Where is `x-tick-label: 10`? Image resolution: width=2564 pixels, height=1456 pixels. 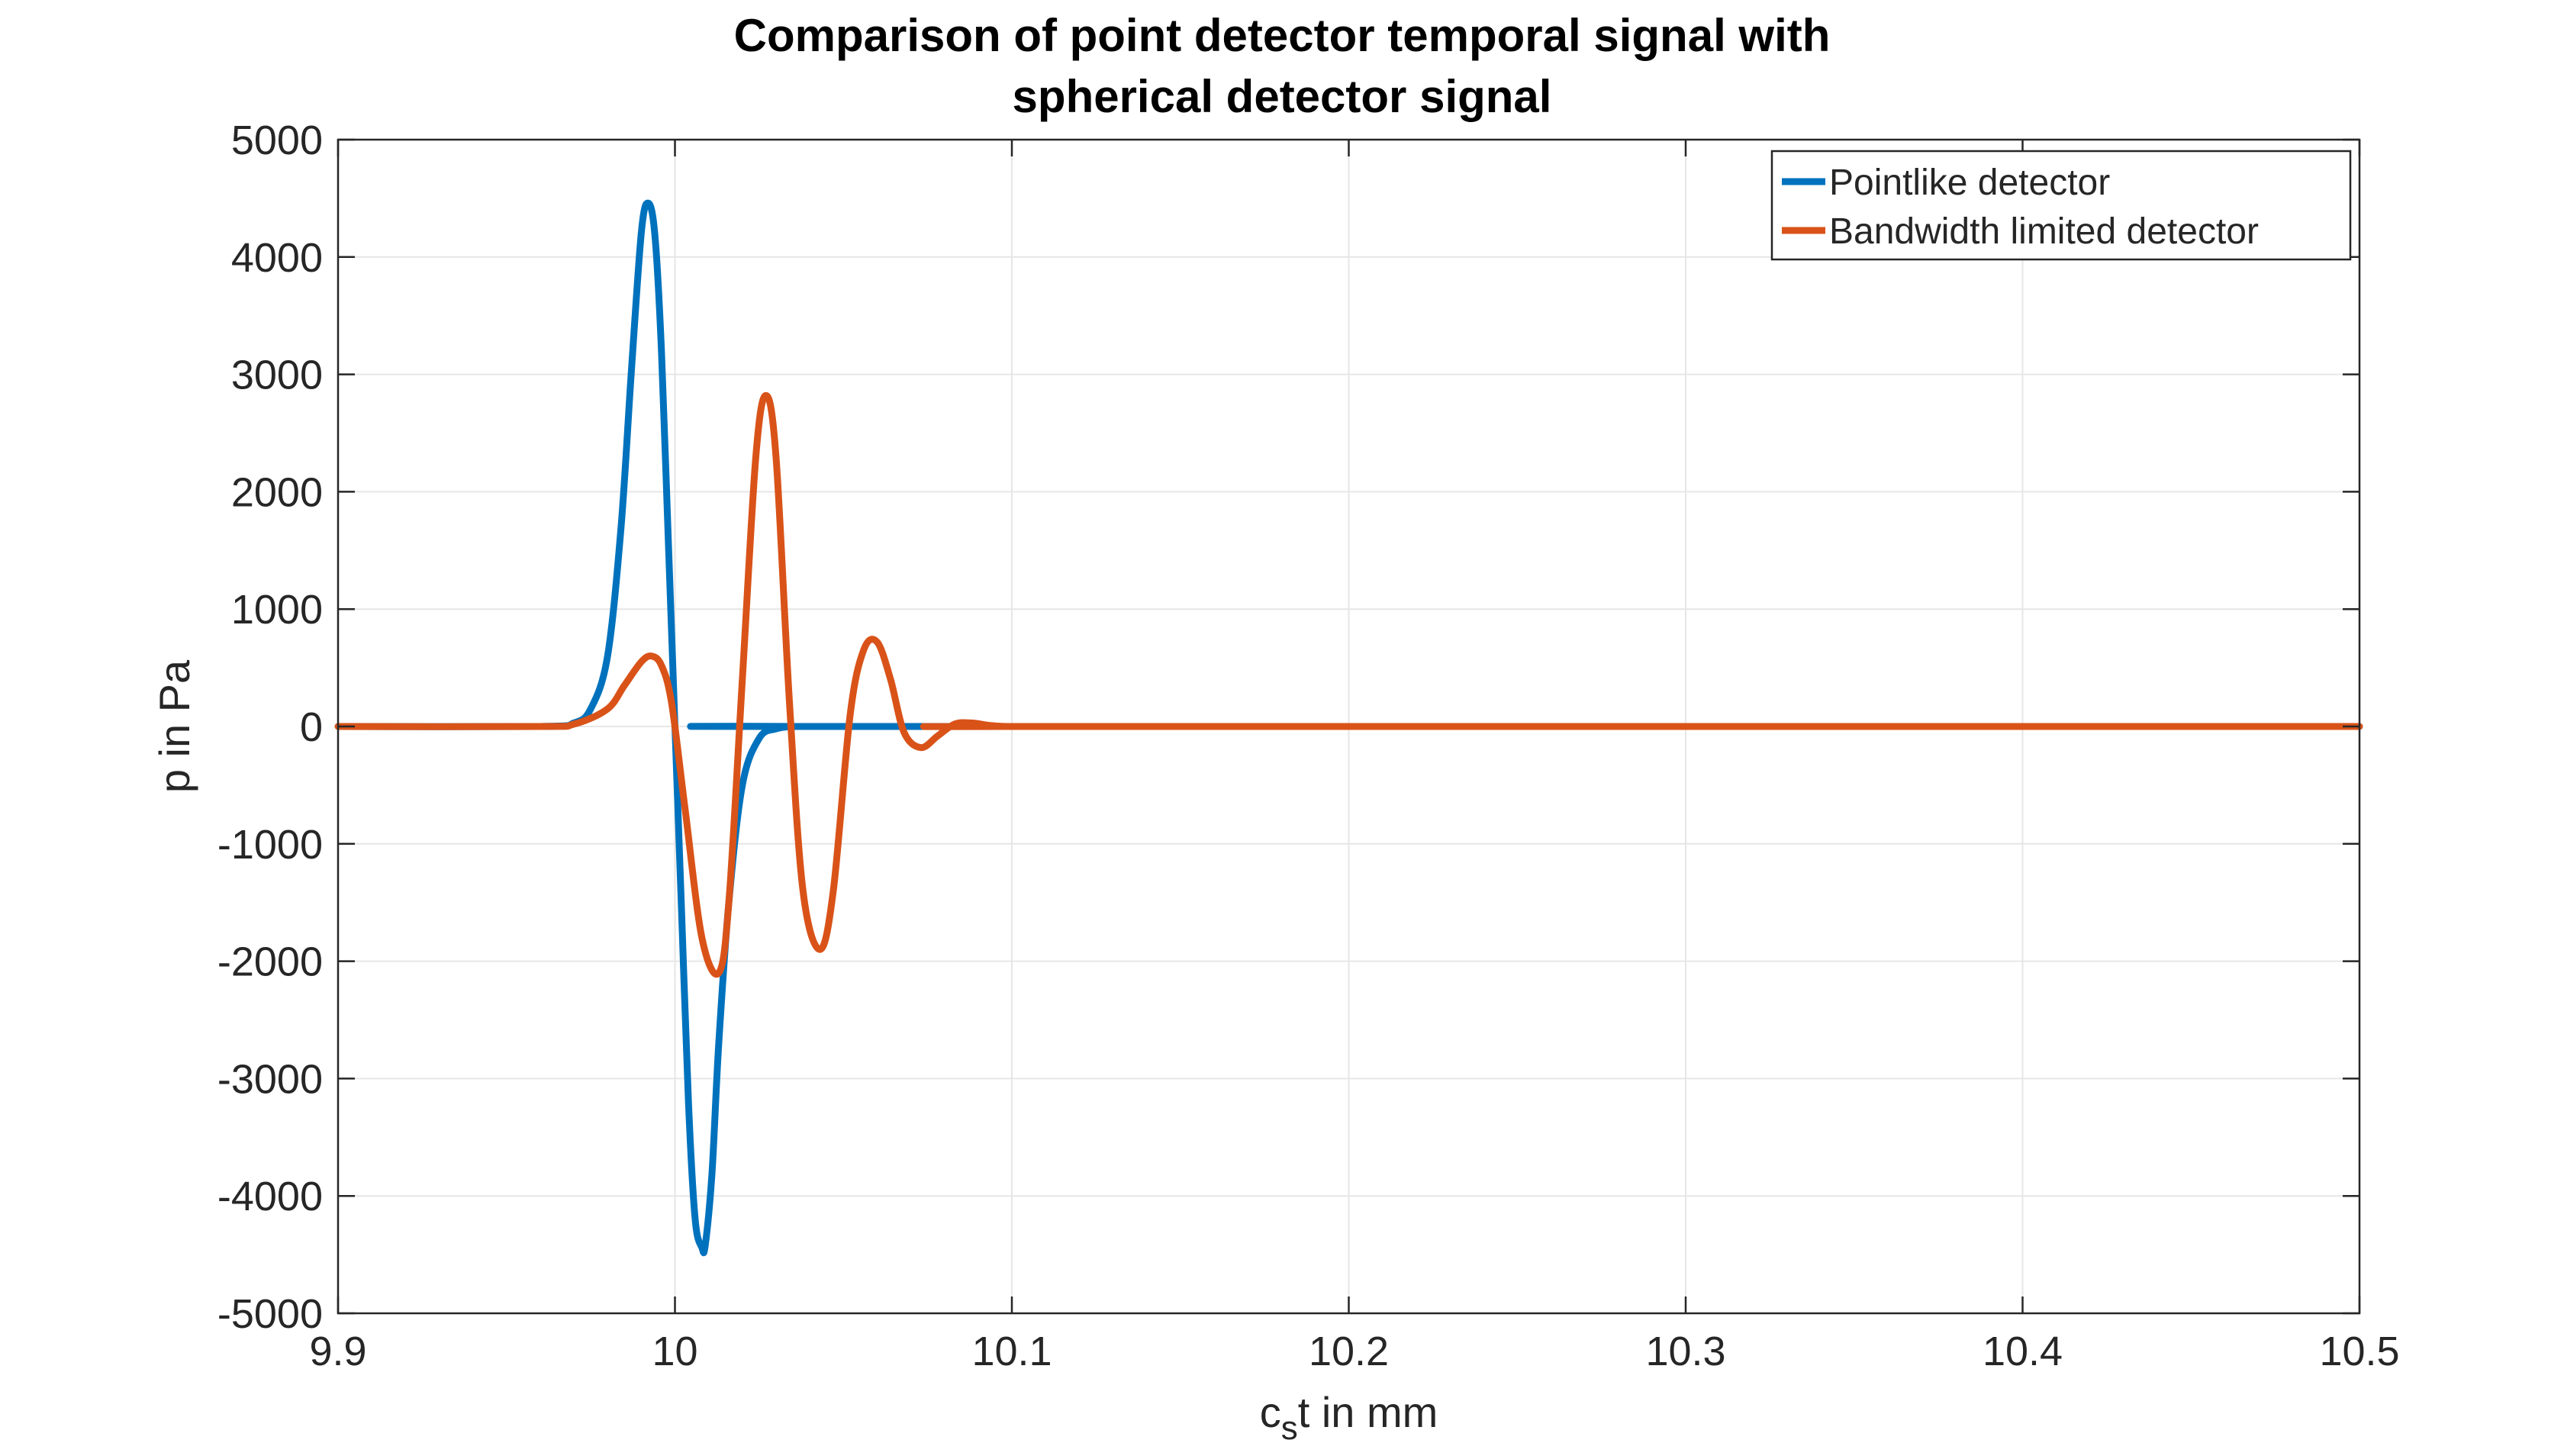 x-tick-label: 10 is located at coordinates (674, 1351).